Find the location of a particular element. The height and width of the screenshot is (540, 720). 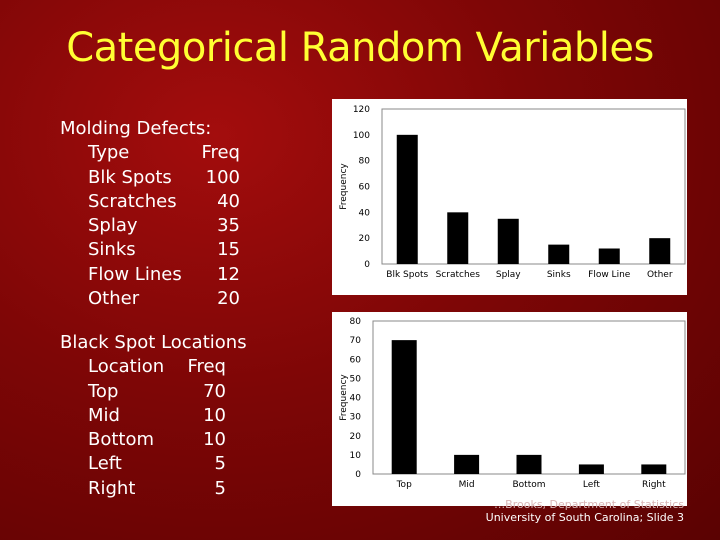

slide-title: Categorical Random Variables is located at coordinates (360, 48).